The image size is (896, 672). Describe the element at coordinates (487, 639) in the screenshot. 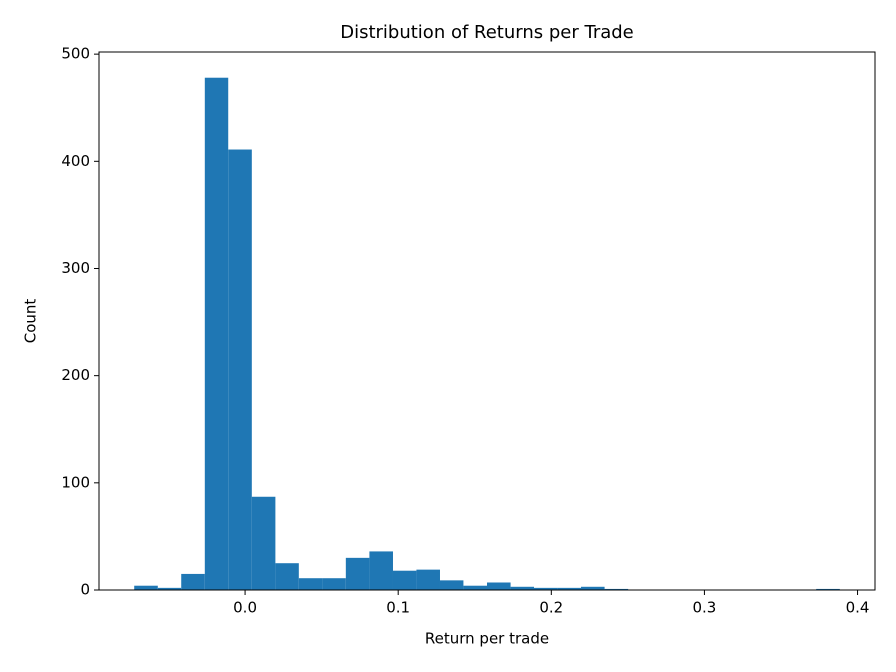

I see `x-axis-label: Return per trade` at that location.